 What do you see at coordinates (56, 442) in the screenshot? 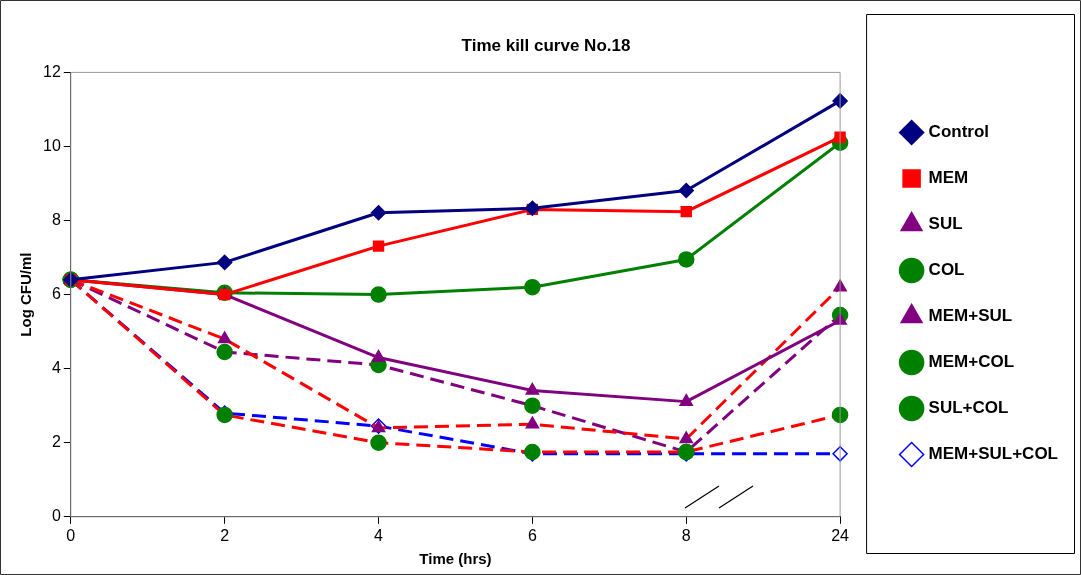
I see `y-tick-label: 2` at bounding box center [56, 442].